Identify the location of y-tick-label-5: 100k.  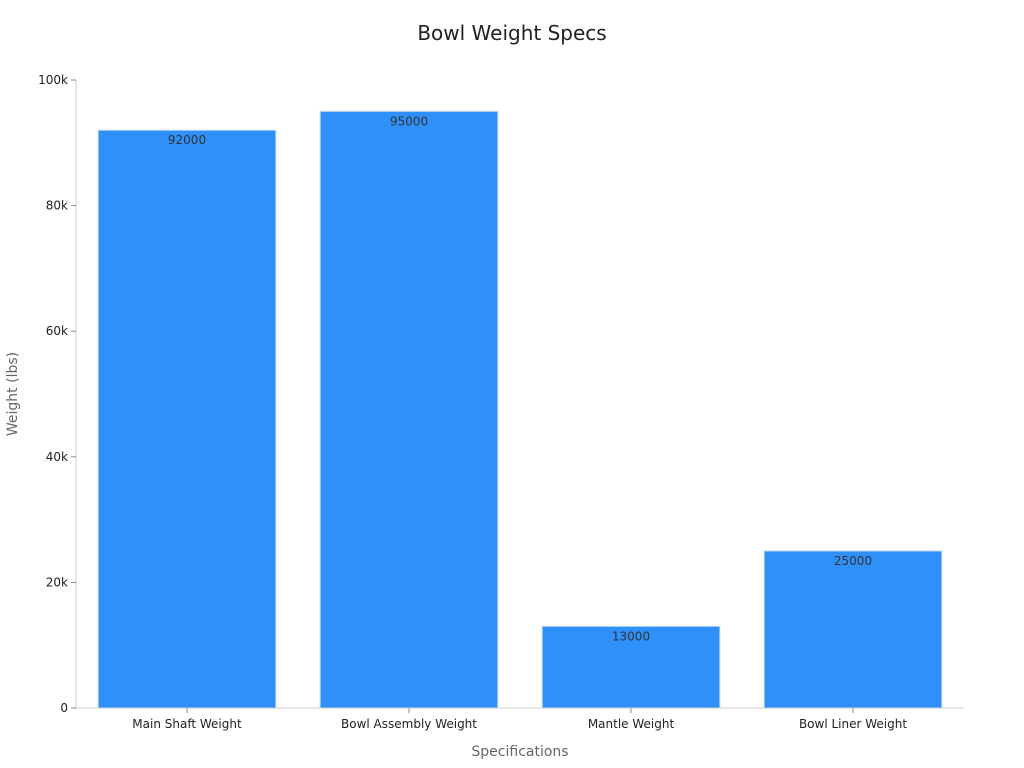
(53, 80).